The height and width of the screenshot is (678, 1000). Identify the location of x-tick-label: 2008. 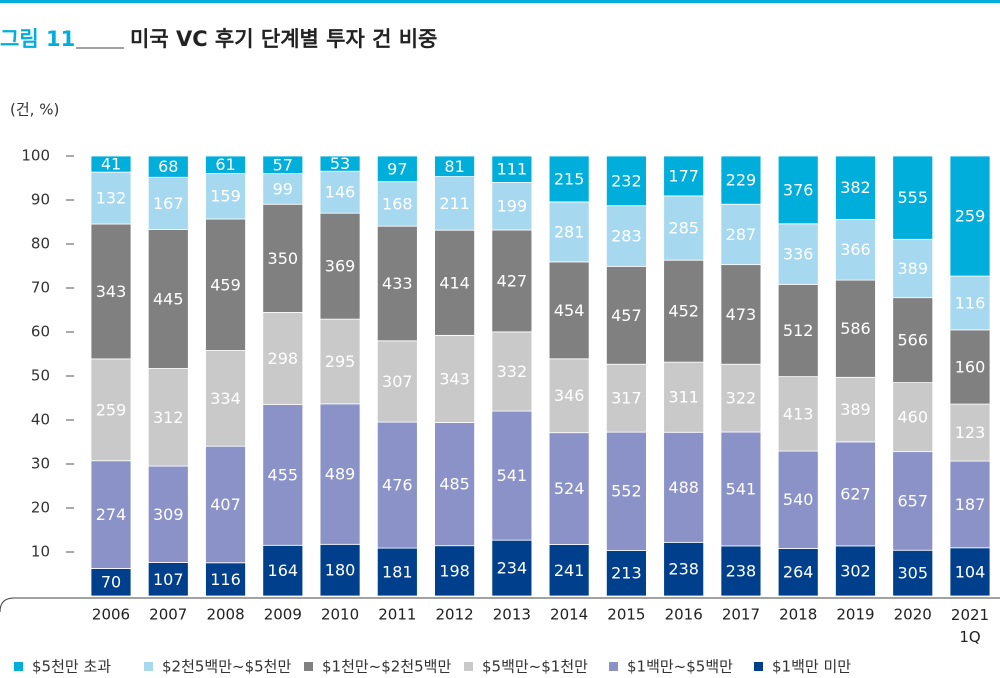
(225, 615).